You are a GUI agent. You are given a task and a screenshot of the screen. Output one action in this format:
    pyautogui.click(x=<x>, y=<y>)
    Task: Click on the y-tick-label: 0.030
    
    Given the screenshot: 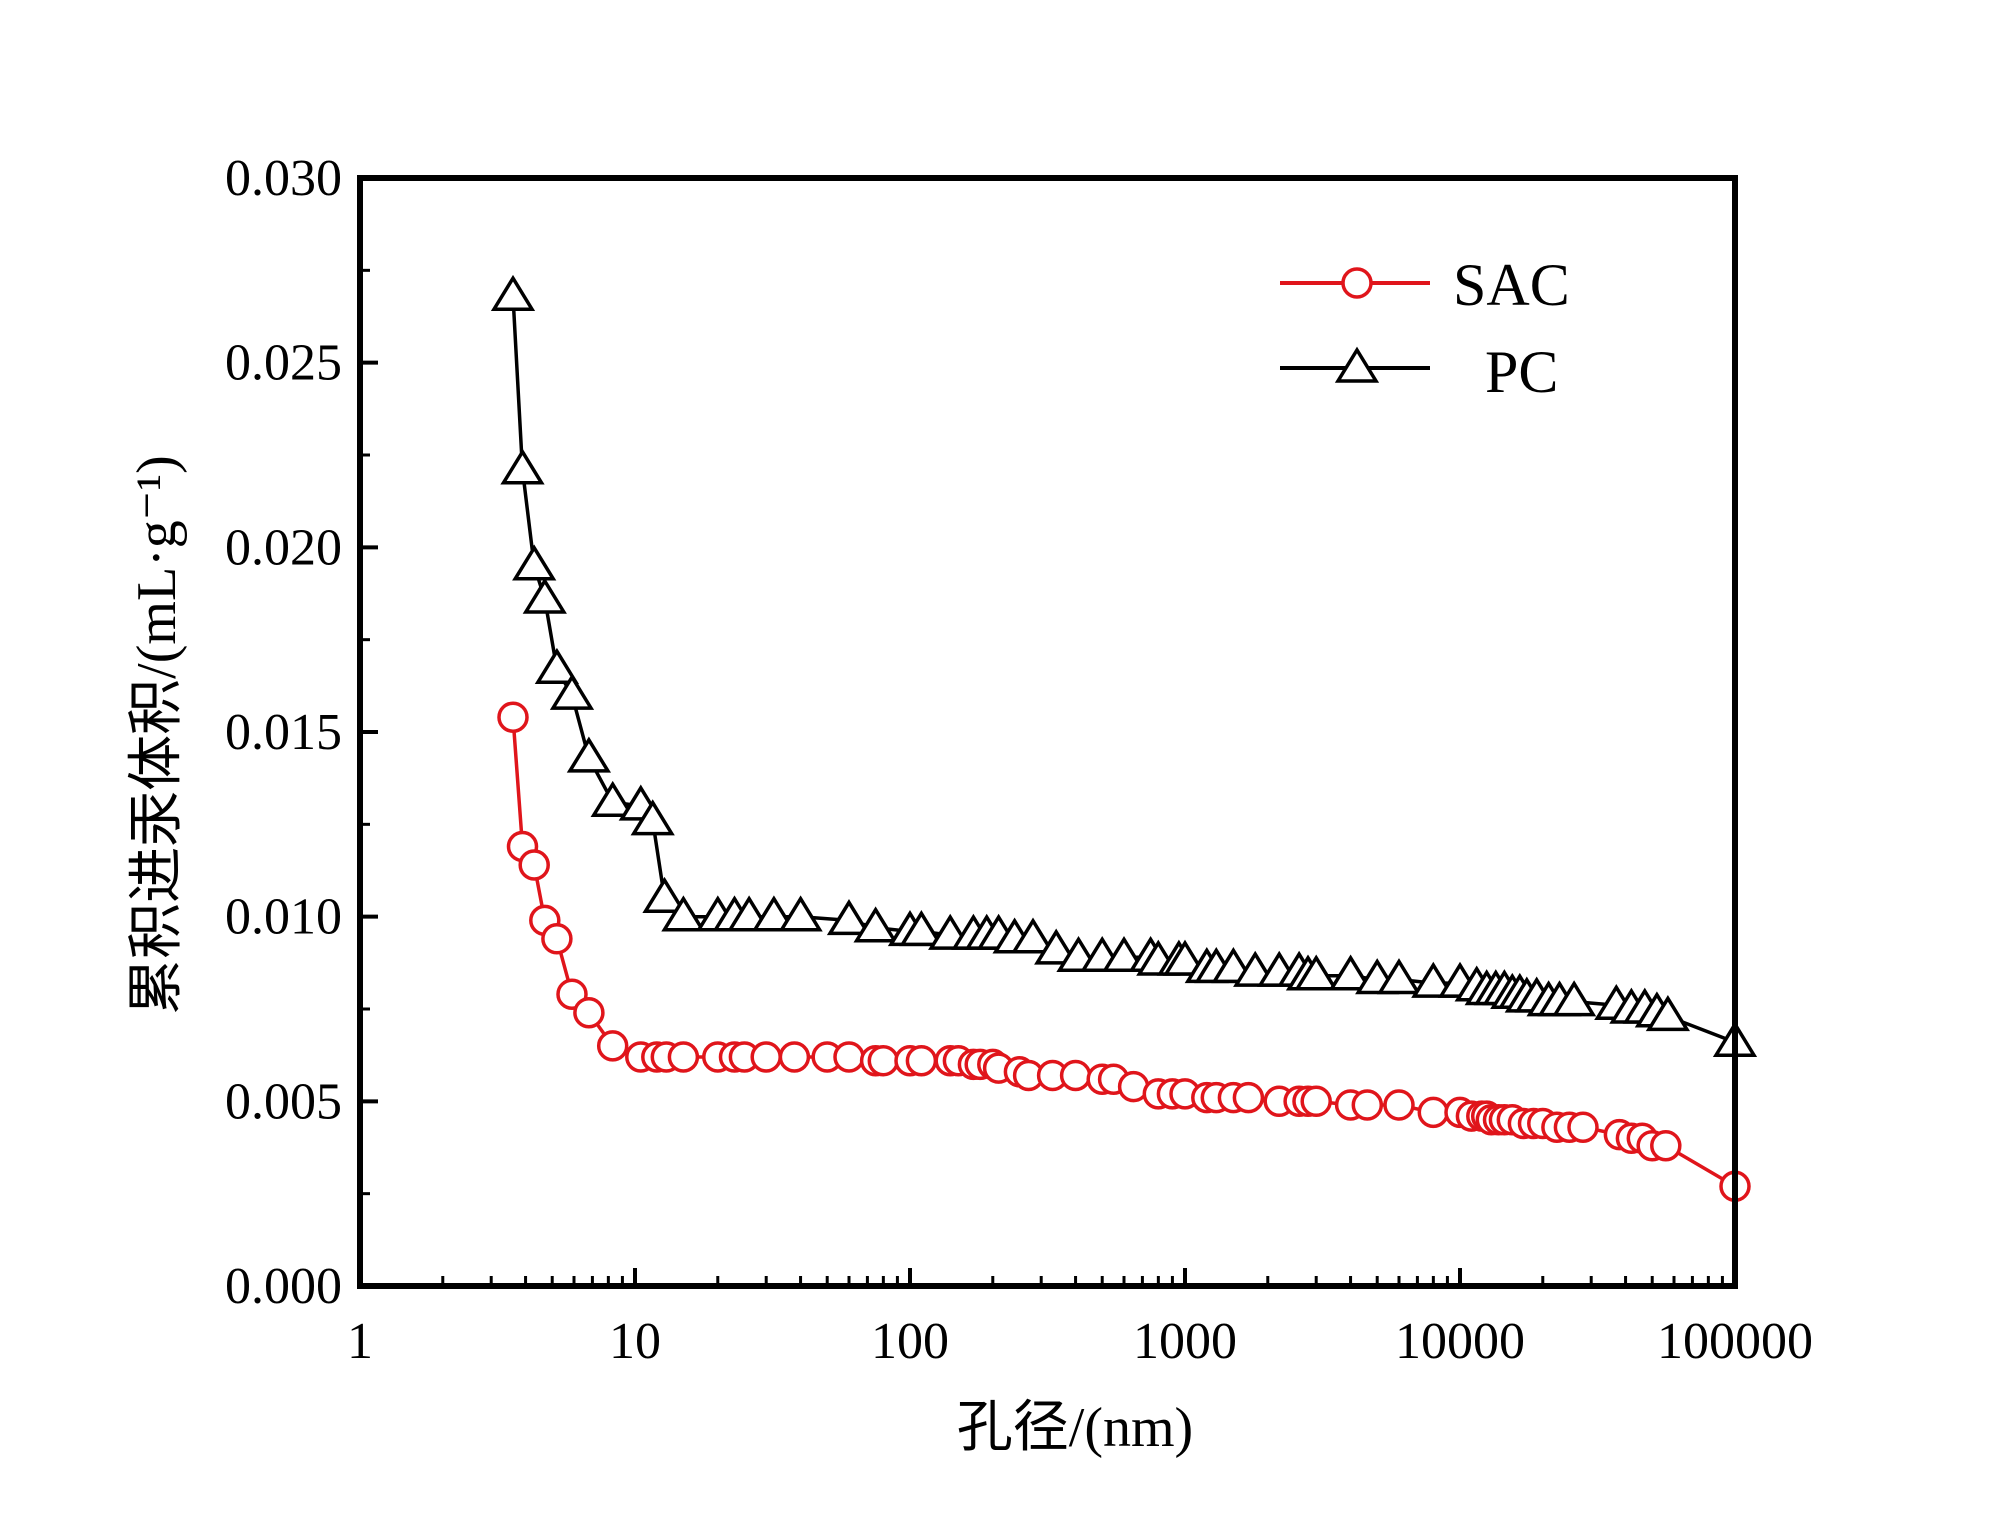 What is the action you would take?
    pyautogui.click(x=283, y=178)
    